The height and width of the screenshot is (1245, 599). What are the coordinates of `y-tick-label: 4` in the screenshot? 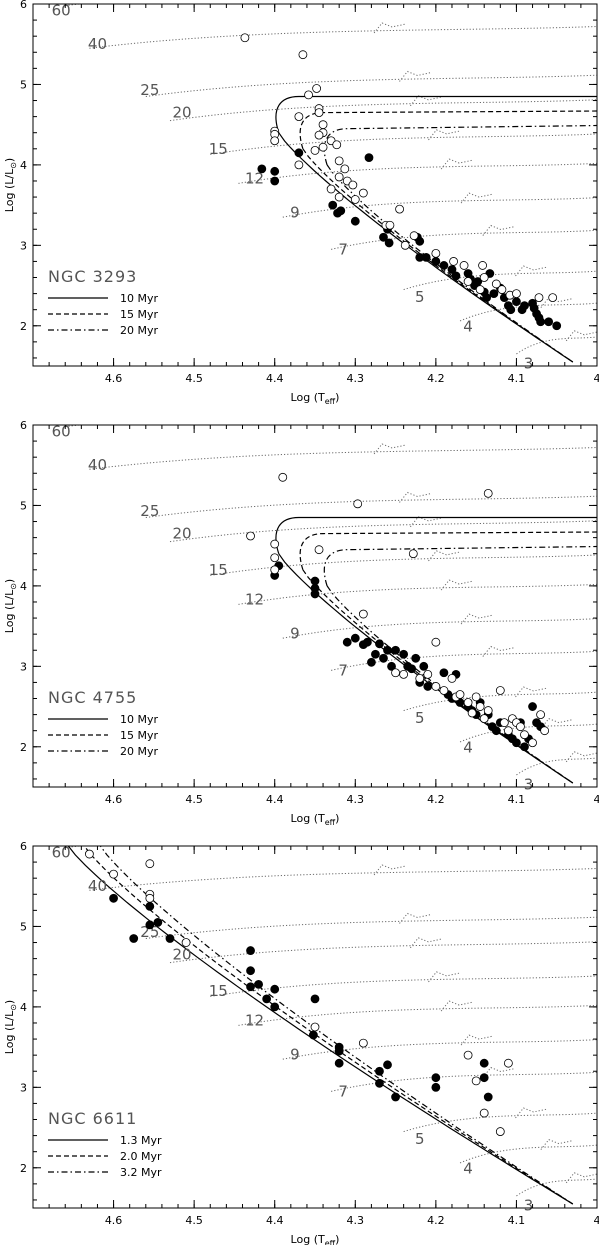 It's located at (23, 586).